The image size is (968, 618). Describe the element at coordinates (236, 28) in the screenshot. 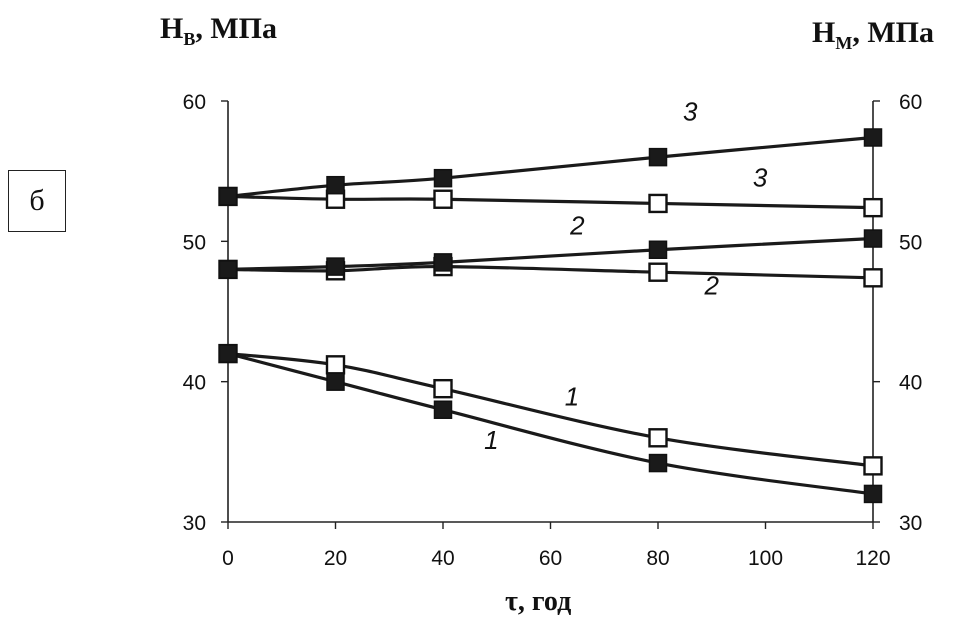

I see `left-axis-title-unit: , МПа` at that location.